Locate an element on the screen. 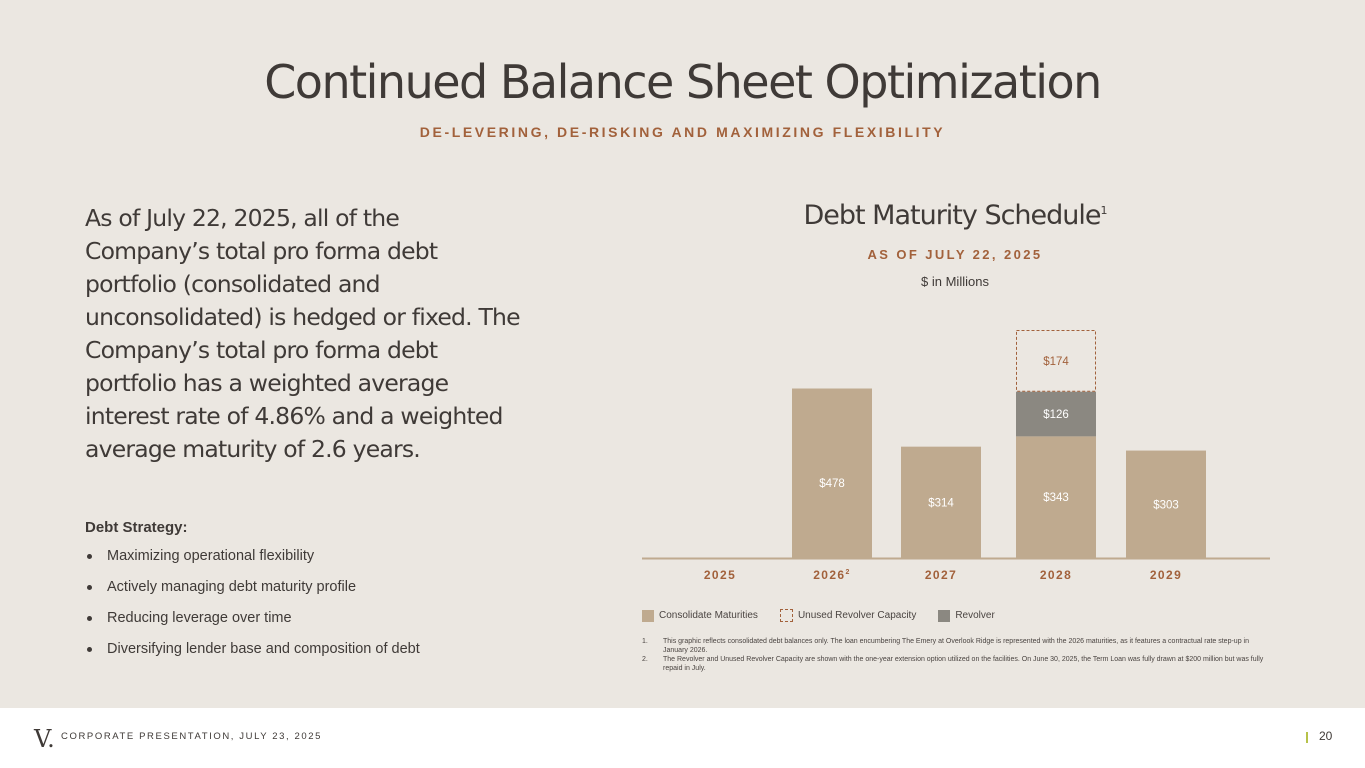  bar-consolidated-2027 is located at coordinates (941, 502).